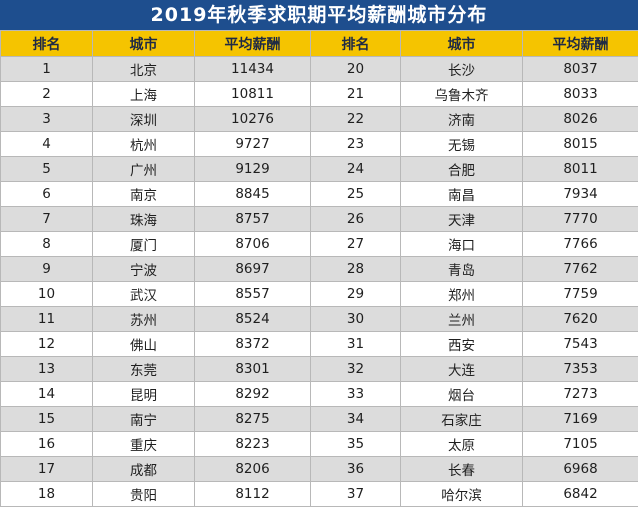 The image size is (638, 507). I want to click on rank-cell: 34, so click(356, 419).